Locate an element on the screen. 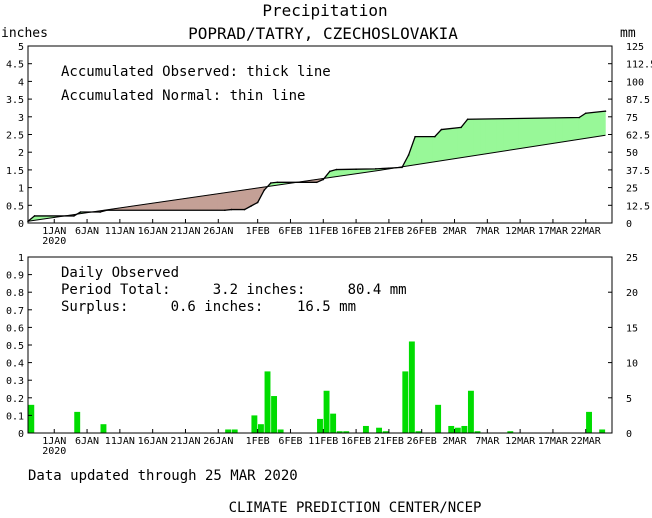 This screenshot has height=518, width=652. surplus-total: Surplus: 0.6 inches: 16.5 mm is located at coordinates (208, 307).